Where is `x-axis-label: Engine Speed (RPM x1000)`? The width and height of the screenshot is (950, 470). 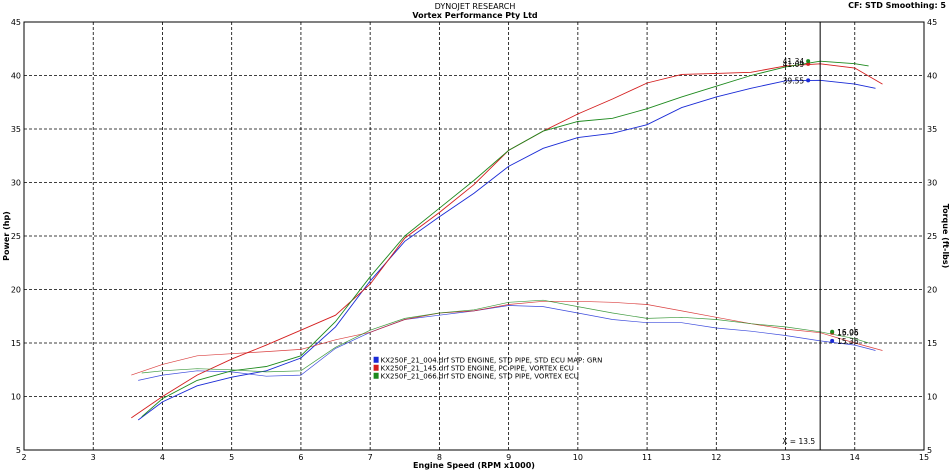 x-axis-label: Engine Speed (RPM x1000) is located at coordinates (474, 465).